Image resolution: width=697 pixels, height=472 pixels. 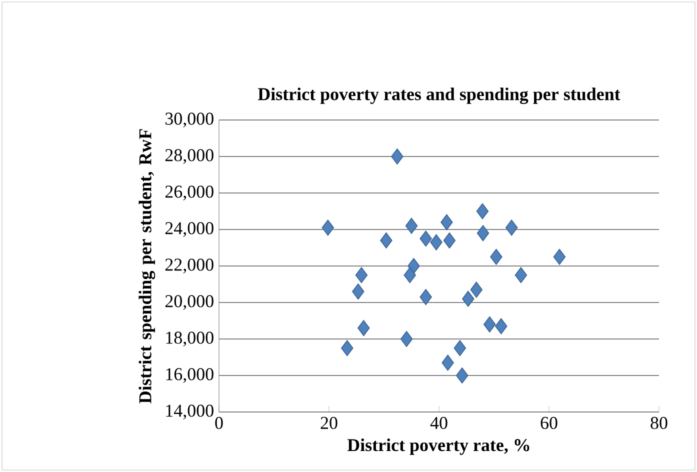 I want to click on x-axis-title: District poverty rate, %, so click(x=438, y=446).